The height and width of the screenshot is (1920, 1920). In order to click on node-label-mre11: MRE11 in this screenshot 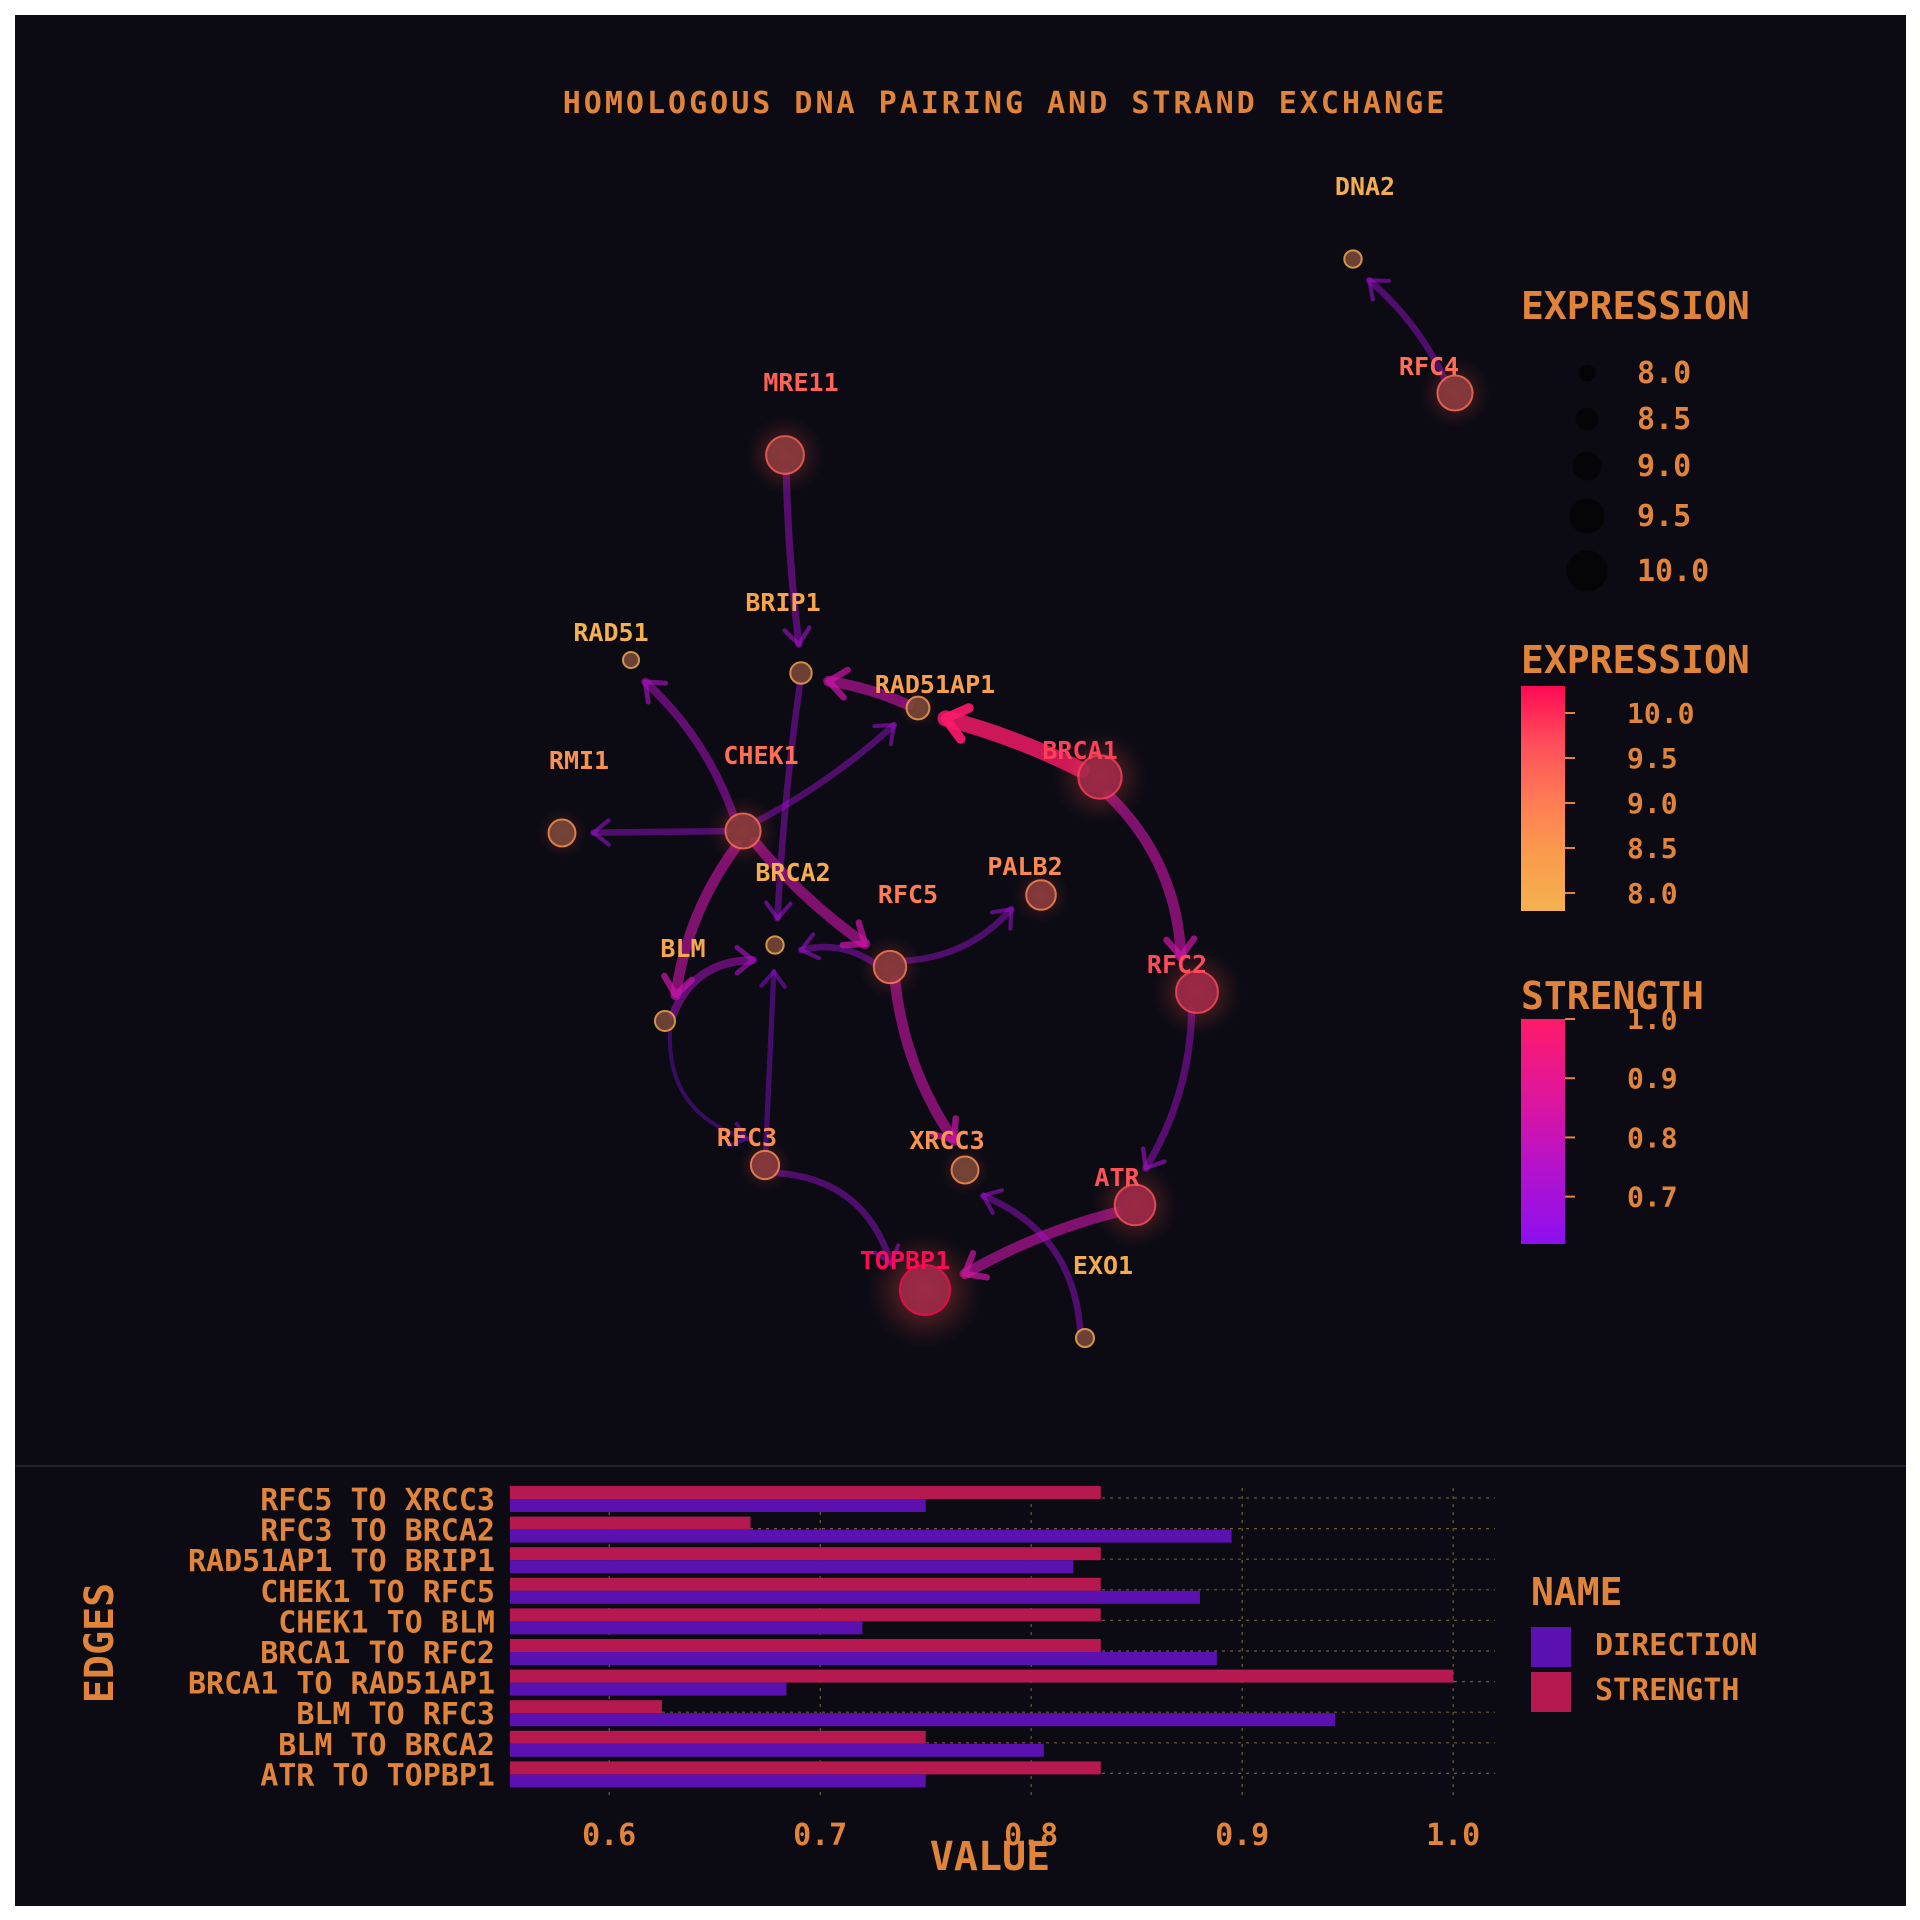, I will do `click(800, 382)`.